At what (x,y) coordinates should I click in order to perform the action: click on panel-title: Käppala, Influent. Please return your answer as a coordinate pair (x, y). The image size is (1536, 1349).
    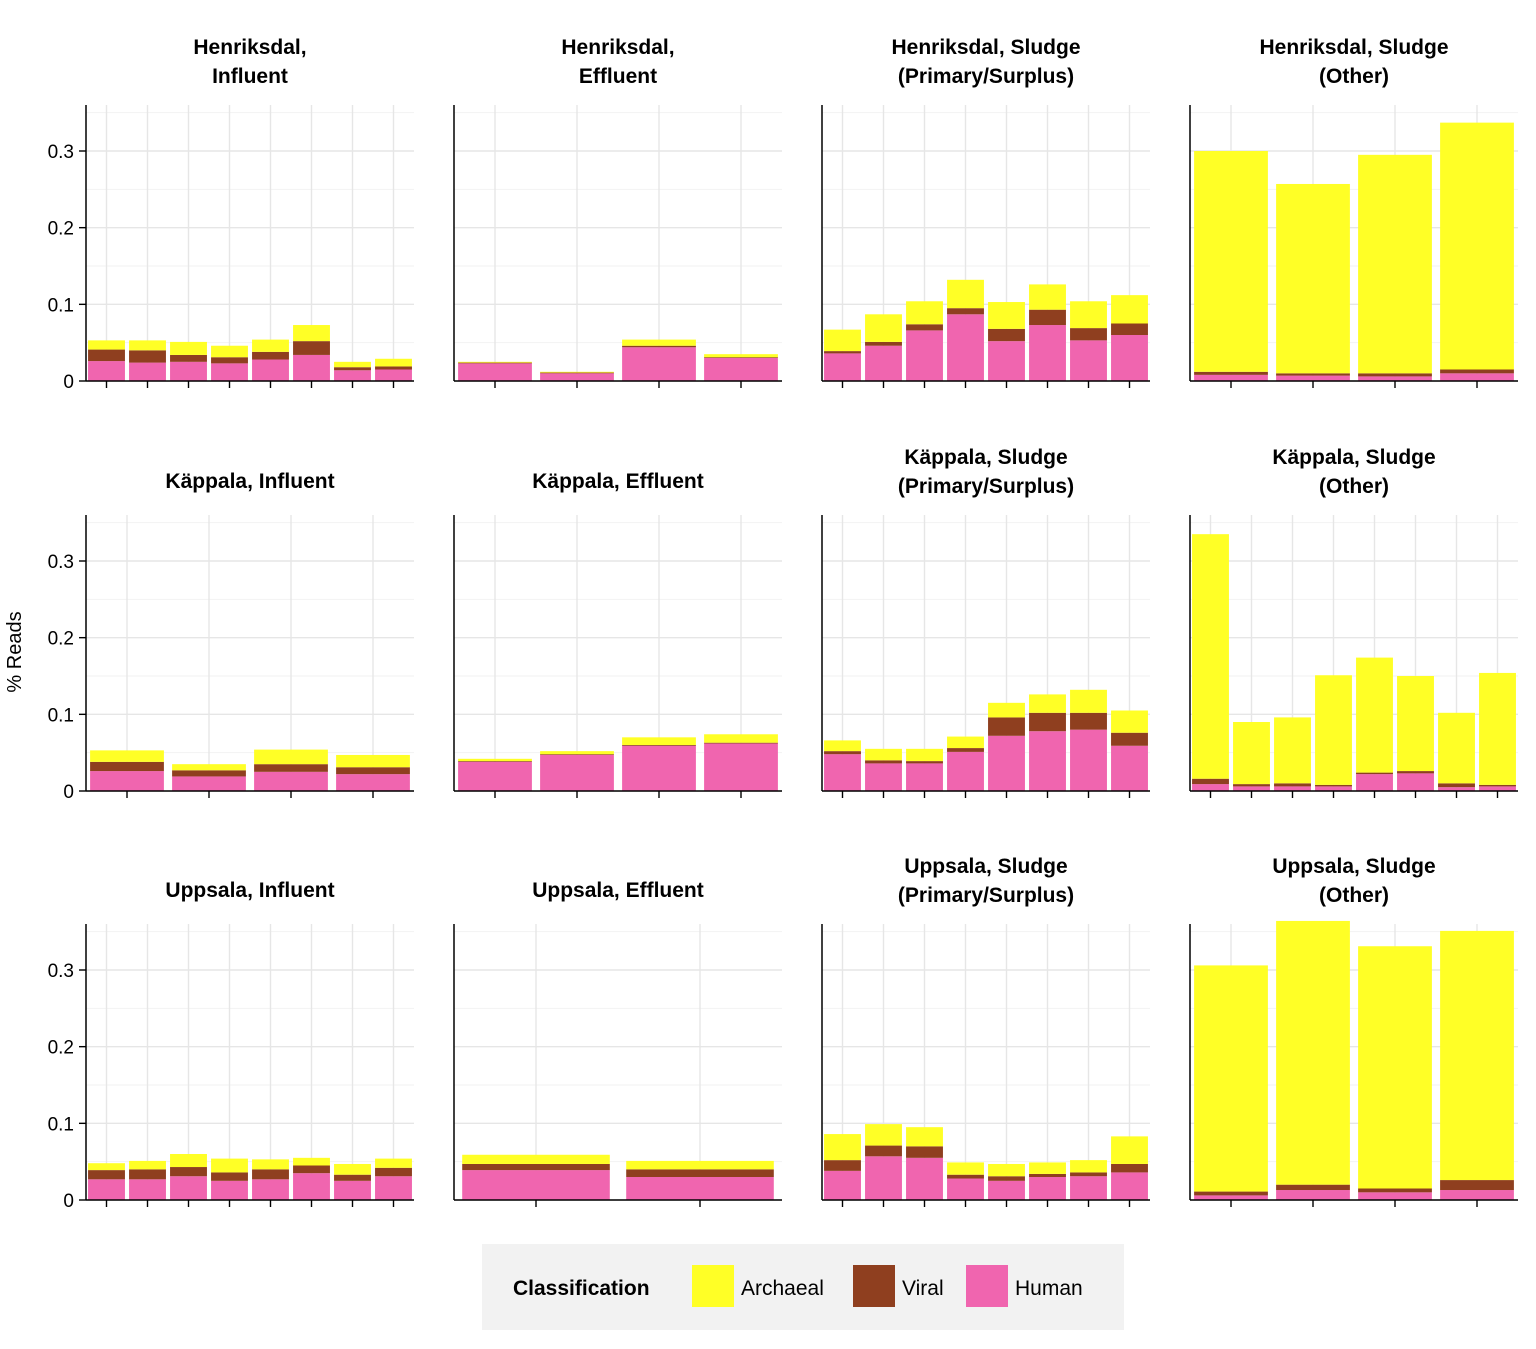
    Looking at the image, I should click on (249, 481).